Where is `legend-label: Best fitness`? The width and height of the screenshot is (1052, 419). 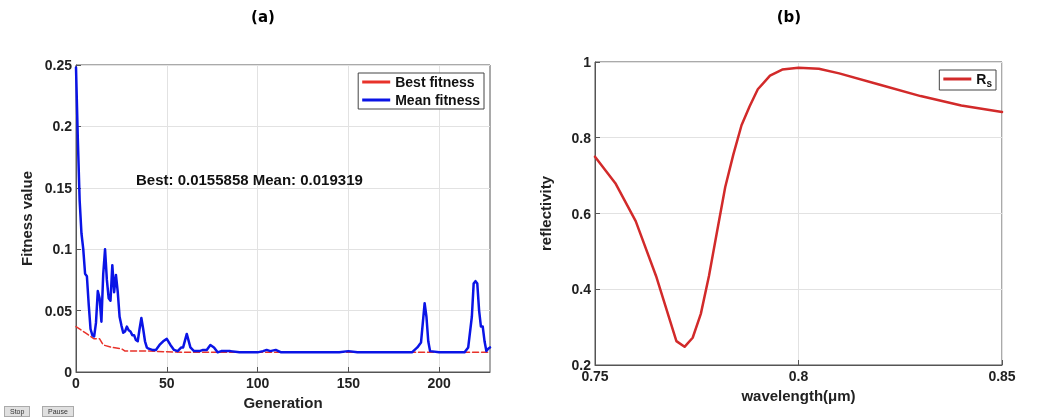
legend-label: Best fitness is located at coordinates (435, 82).